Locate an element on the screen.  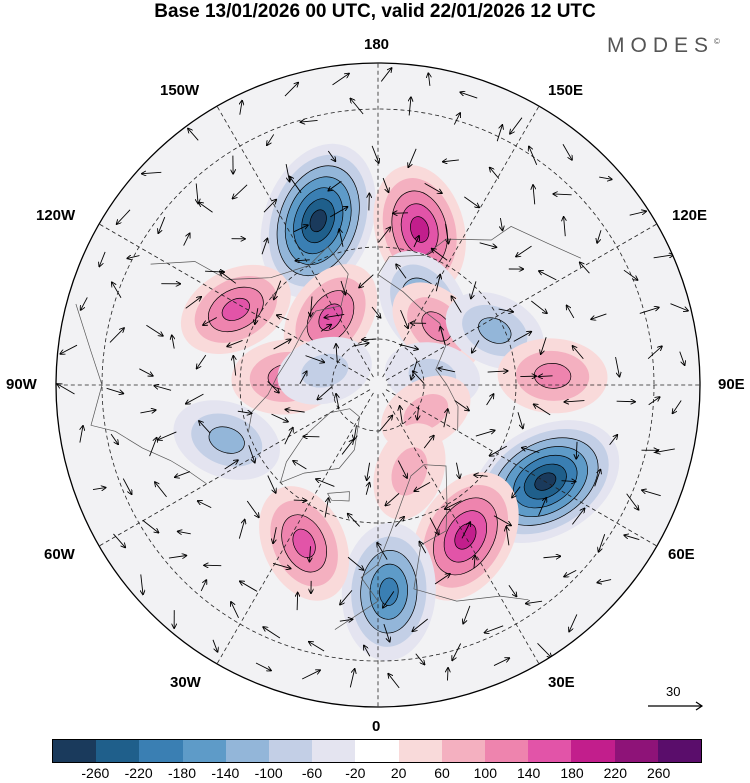
coastline is located at coordinates (479, 328).